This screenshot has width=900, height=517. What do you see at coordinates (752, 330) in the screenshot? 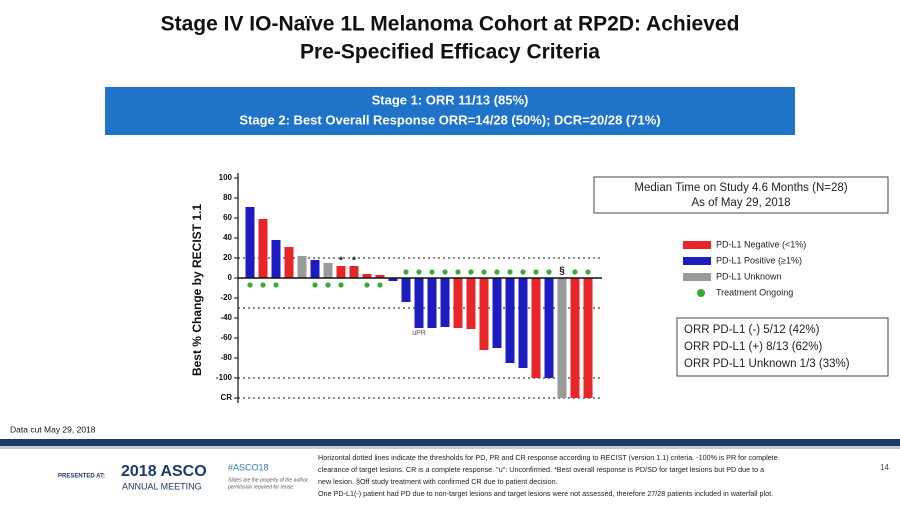
I see `orr-text: ORR PD-L1 (-) 5/12 (42%)` at bounding box center [752, 330].